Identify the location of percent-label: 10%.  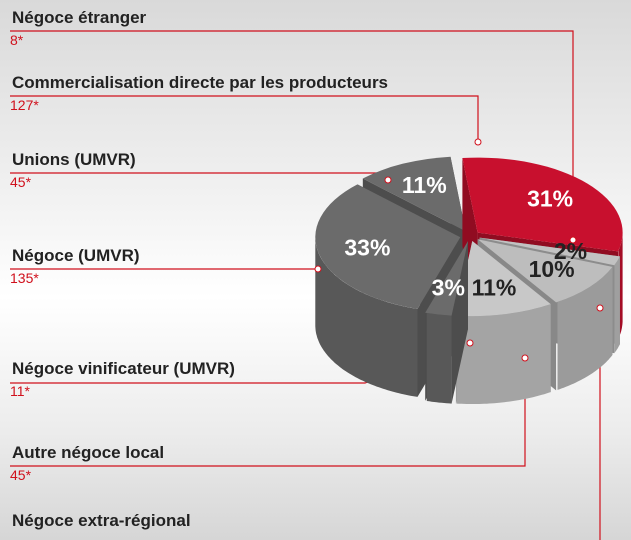
(552, 269).